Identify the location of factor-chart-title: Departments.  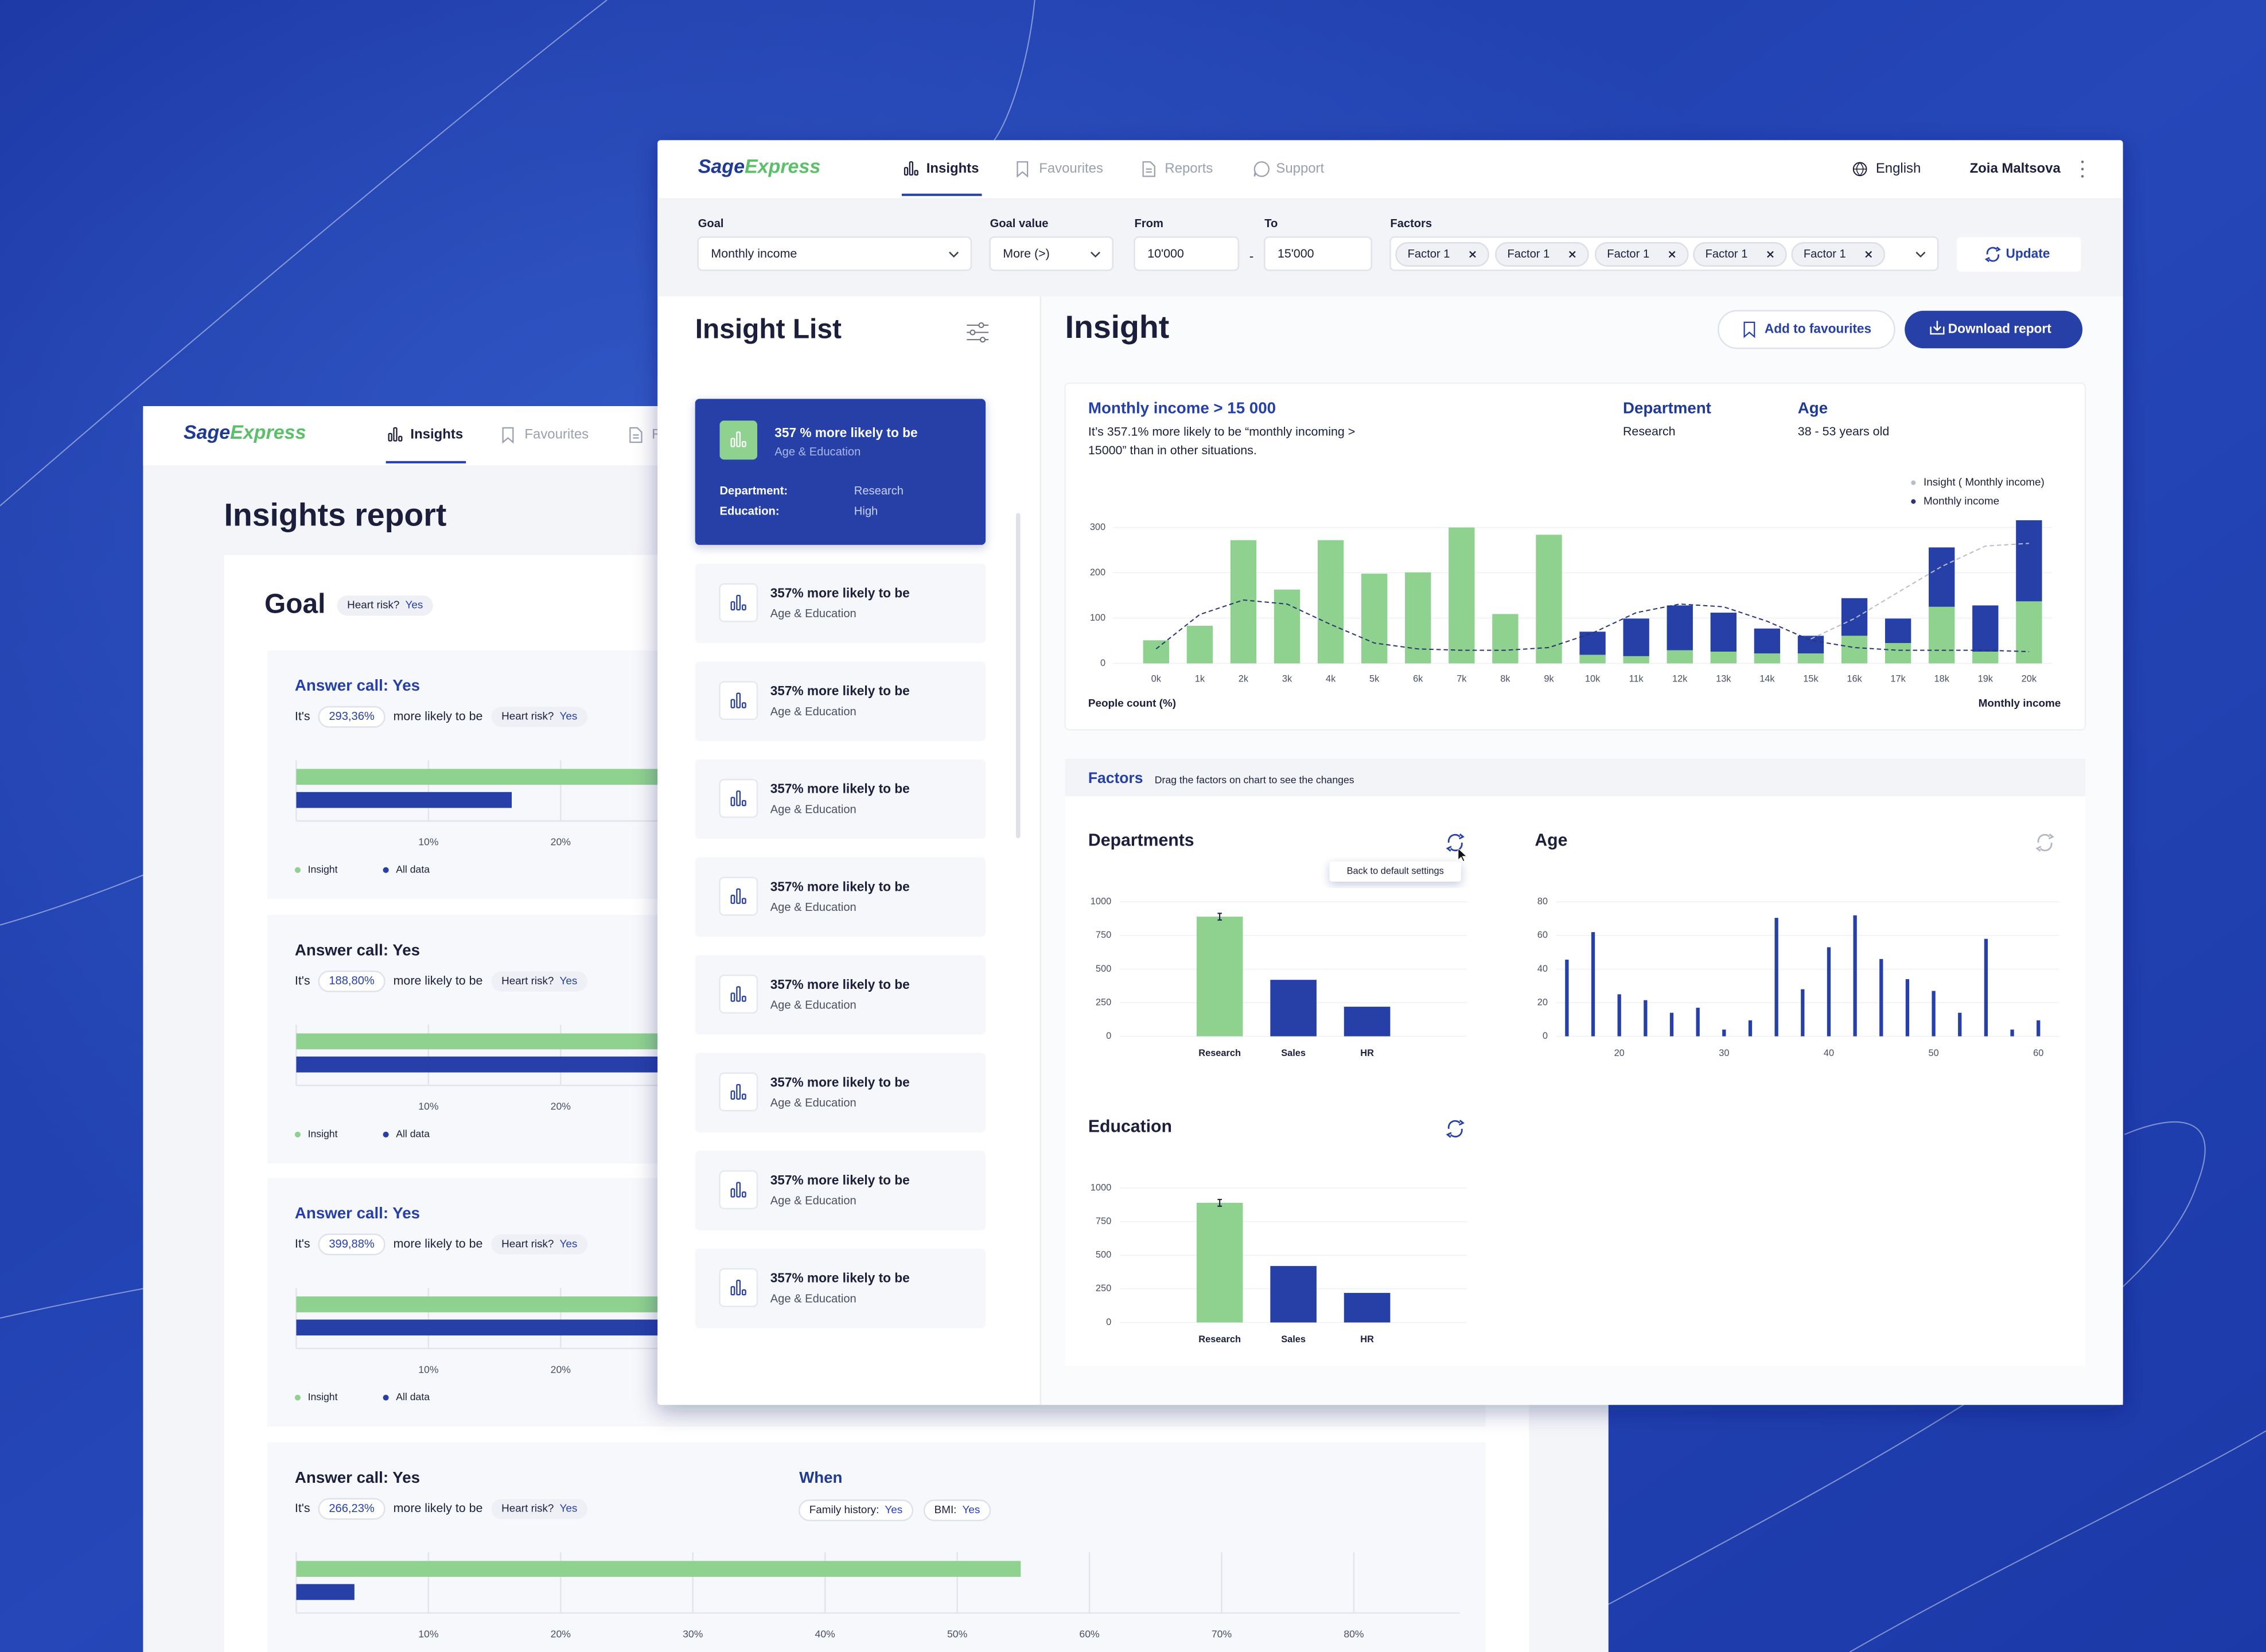
(1141, 840).